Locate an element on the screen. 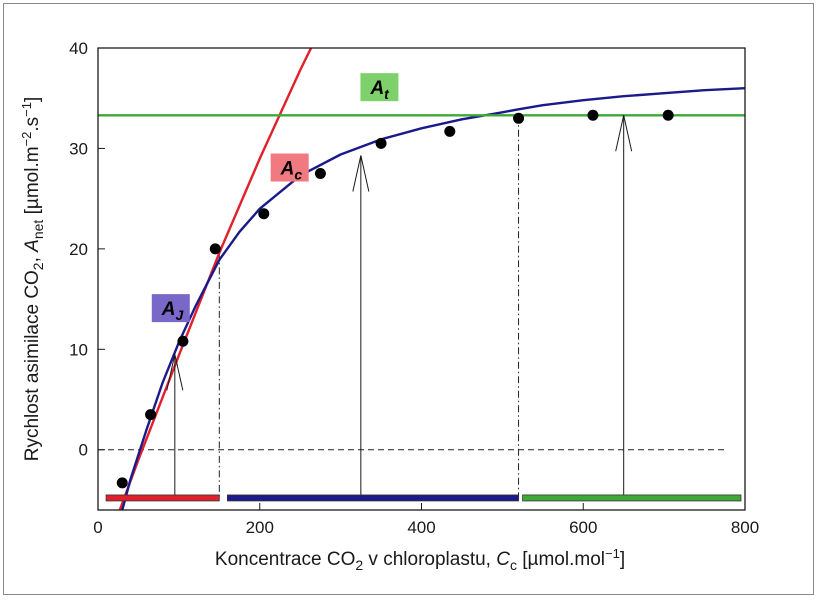 The height and width of the screenshot is (600, 819). x-tick-label: 800 is located at coordinates (745, 527).